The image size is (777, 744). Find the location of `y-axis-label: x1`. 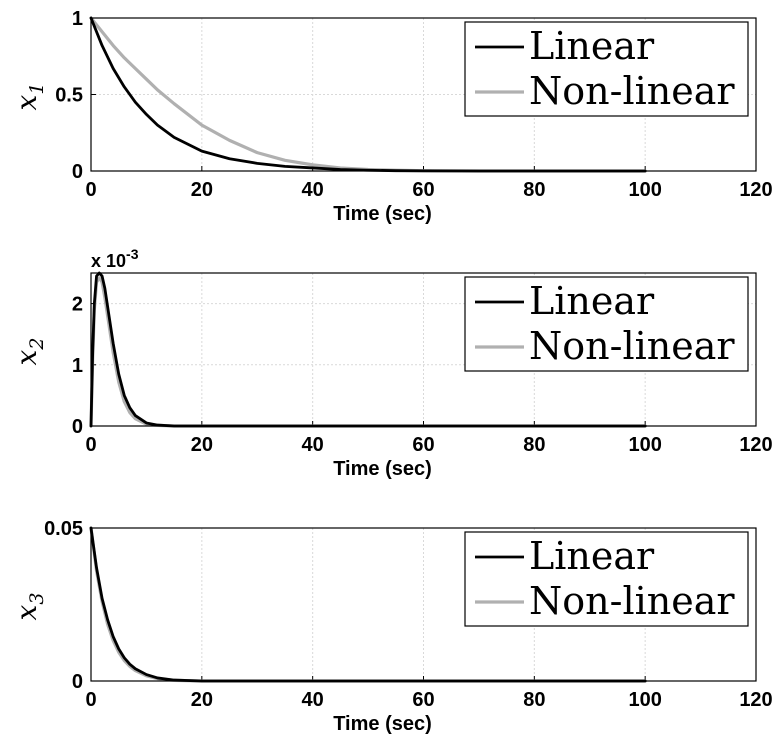

y-axis-label: x1 is located at coordinates (29, 97).